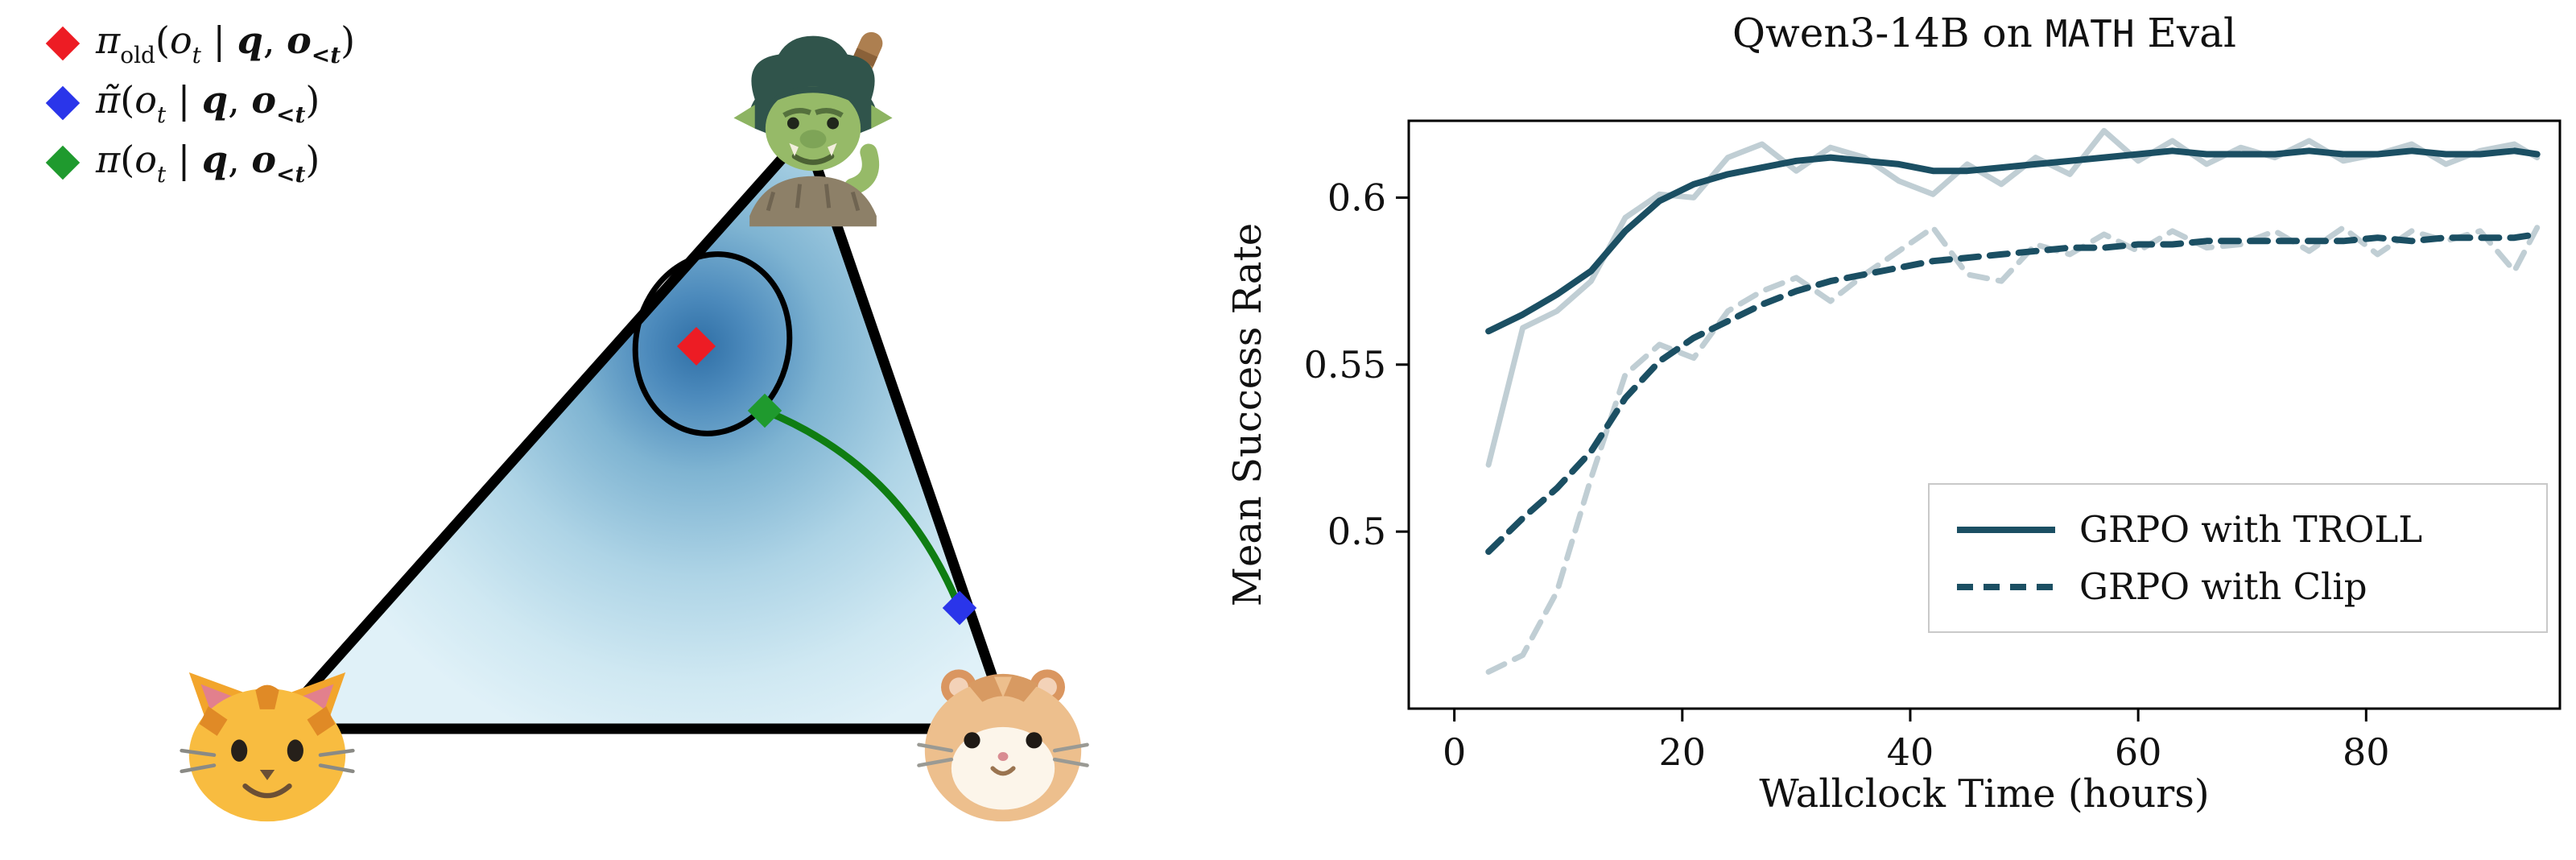 This screenshot has width=2576, height=860. I want to click on x-tick-label: 80, so click(2366, 752).